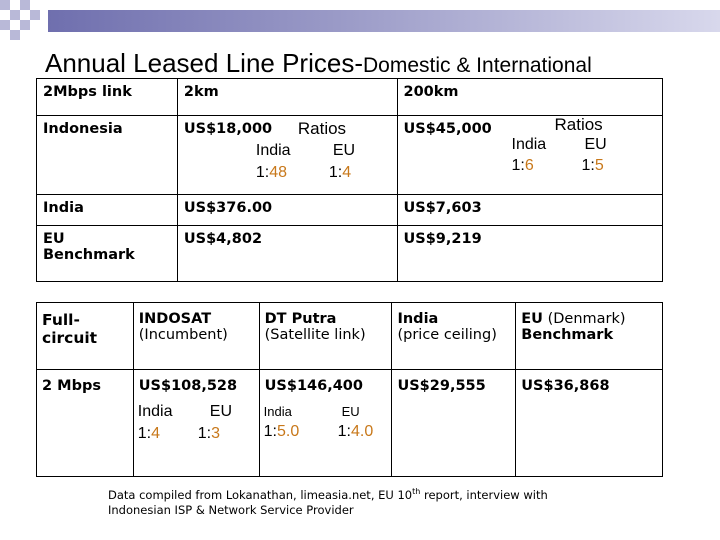  I want to click on cell-indosat-price: US$108,528 India EU 1:4 1:3, so click(196, 423).